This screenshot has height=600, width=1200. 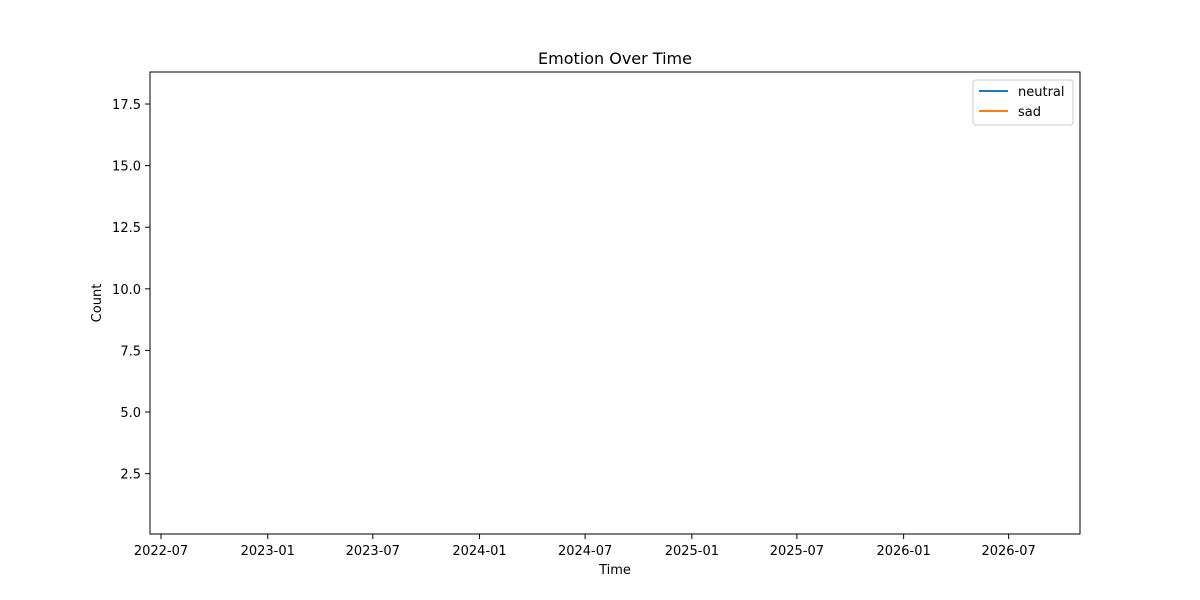 I want to click on legend-entries: neutral sad, so click(x=1022, y=102).